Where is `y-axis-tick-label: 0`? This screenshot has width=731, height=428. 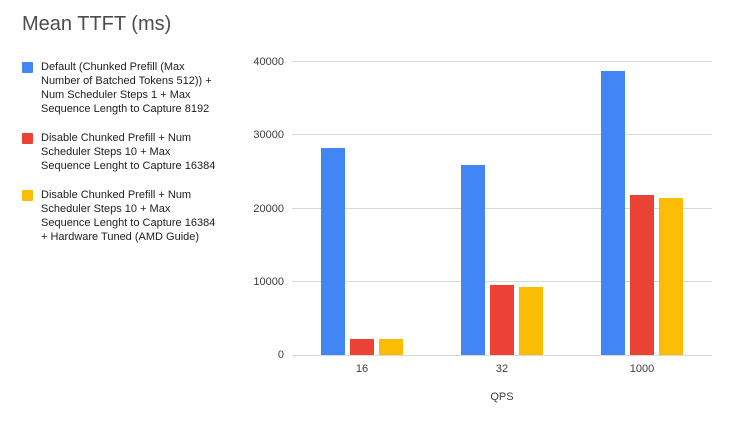
y-axis-tick-label: 0 is located at coordinates (280, 355).